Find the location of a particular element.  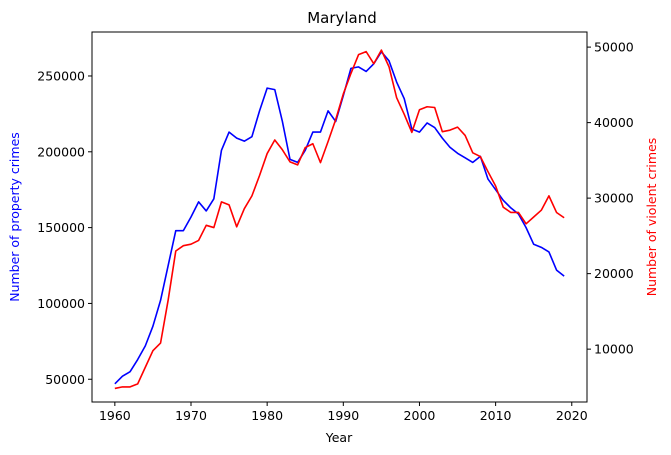

x-axis-label: Year is located at coordinates (339, 437).